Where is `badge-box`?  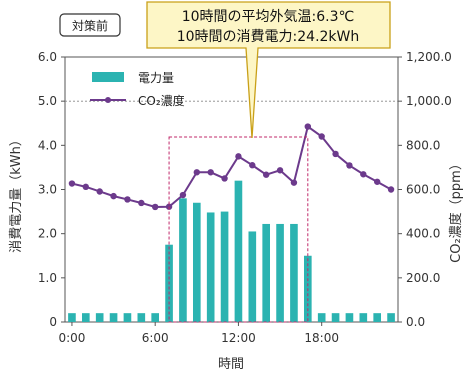
badge-box is located at coordinates (90, 25).